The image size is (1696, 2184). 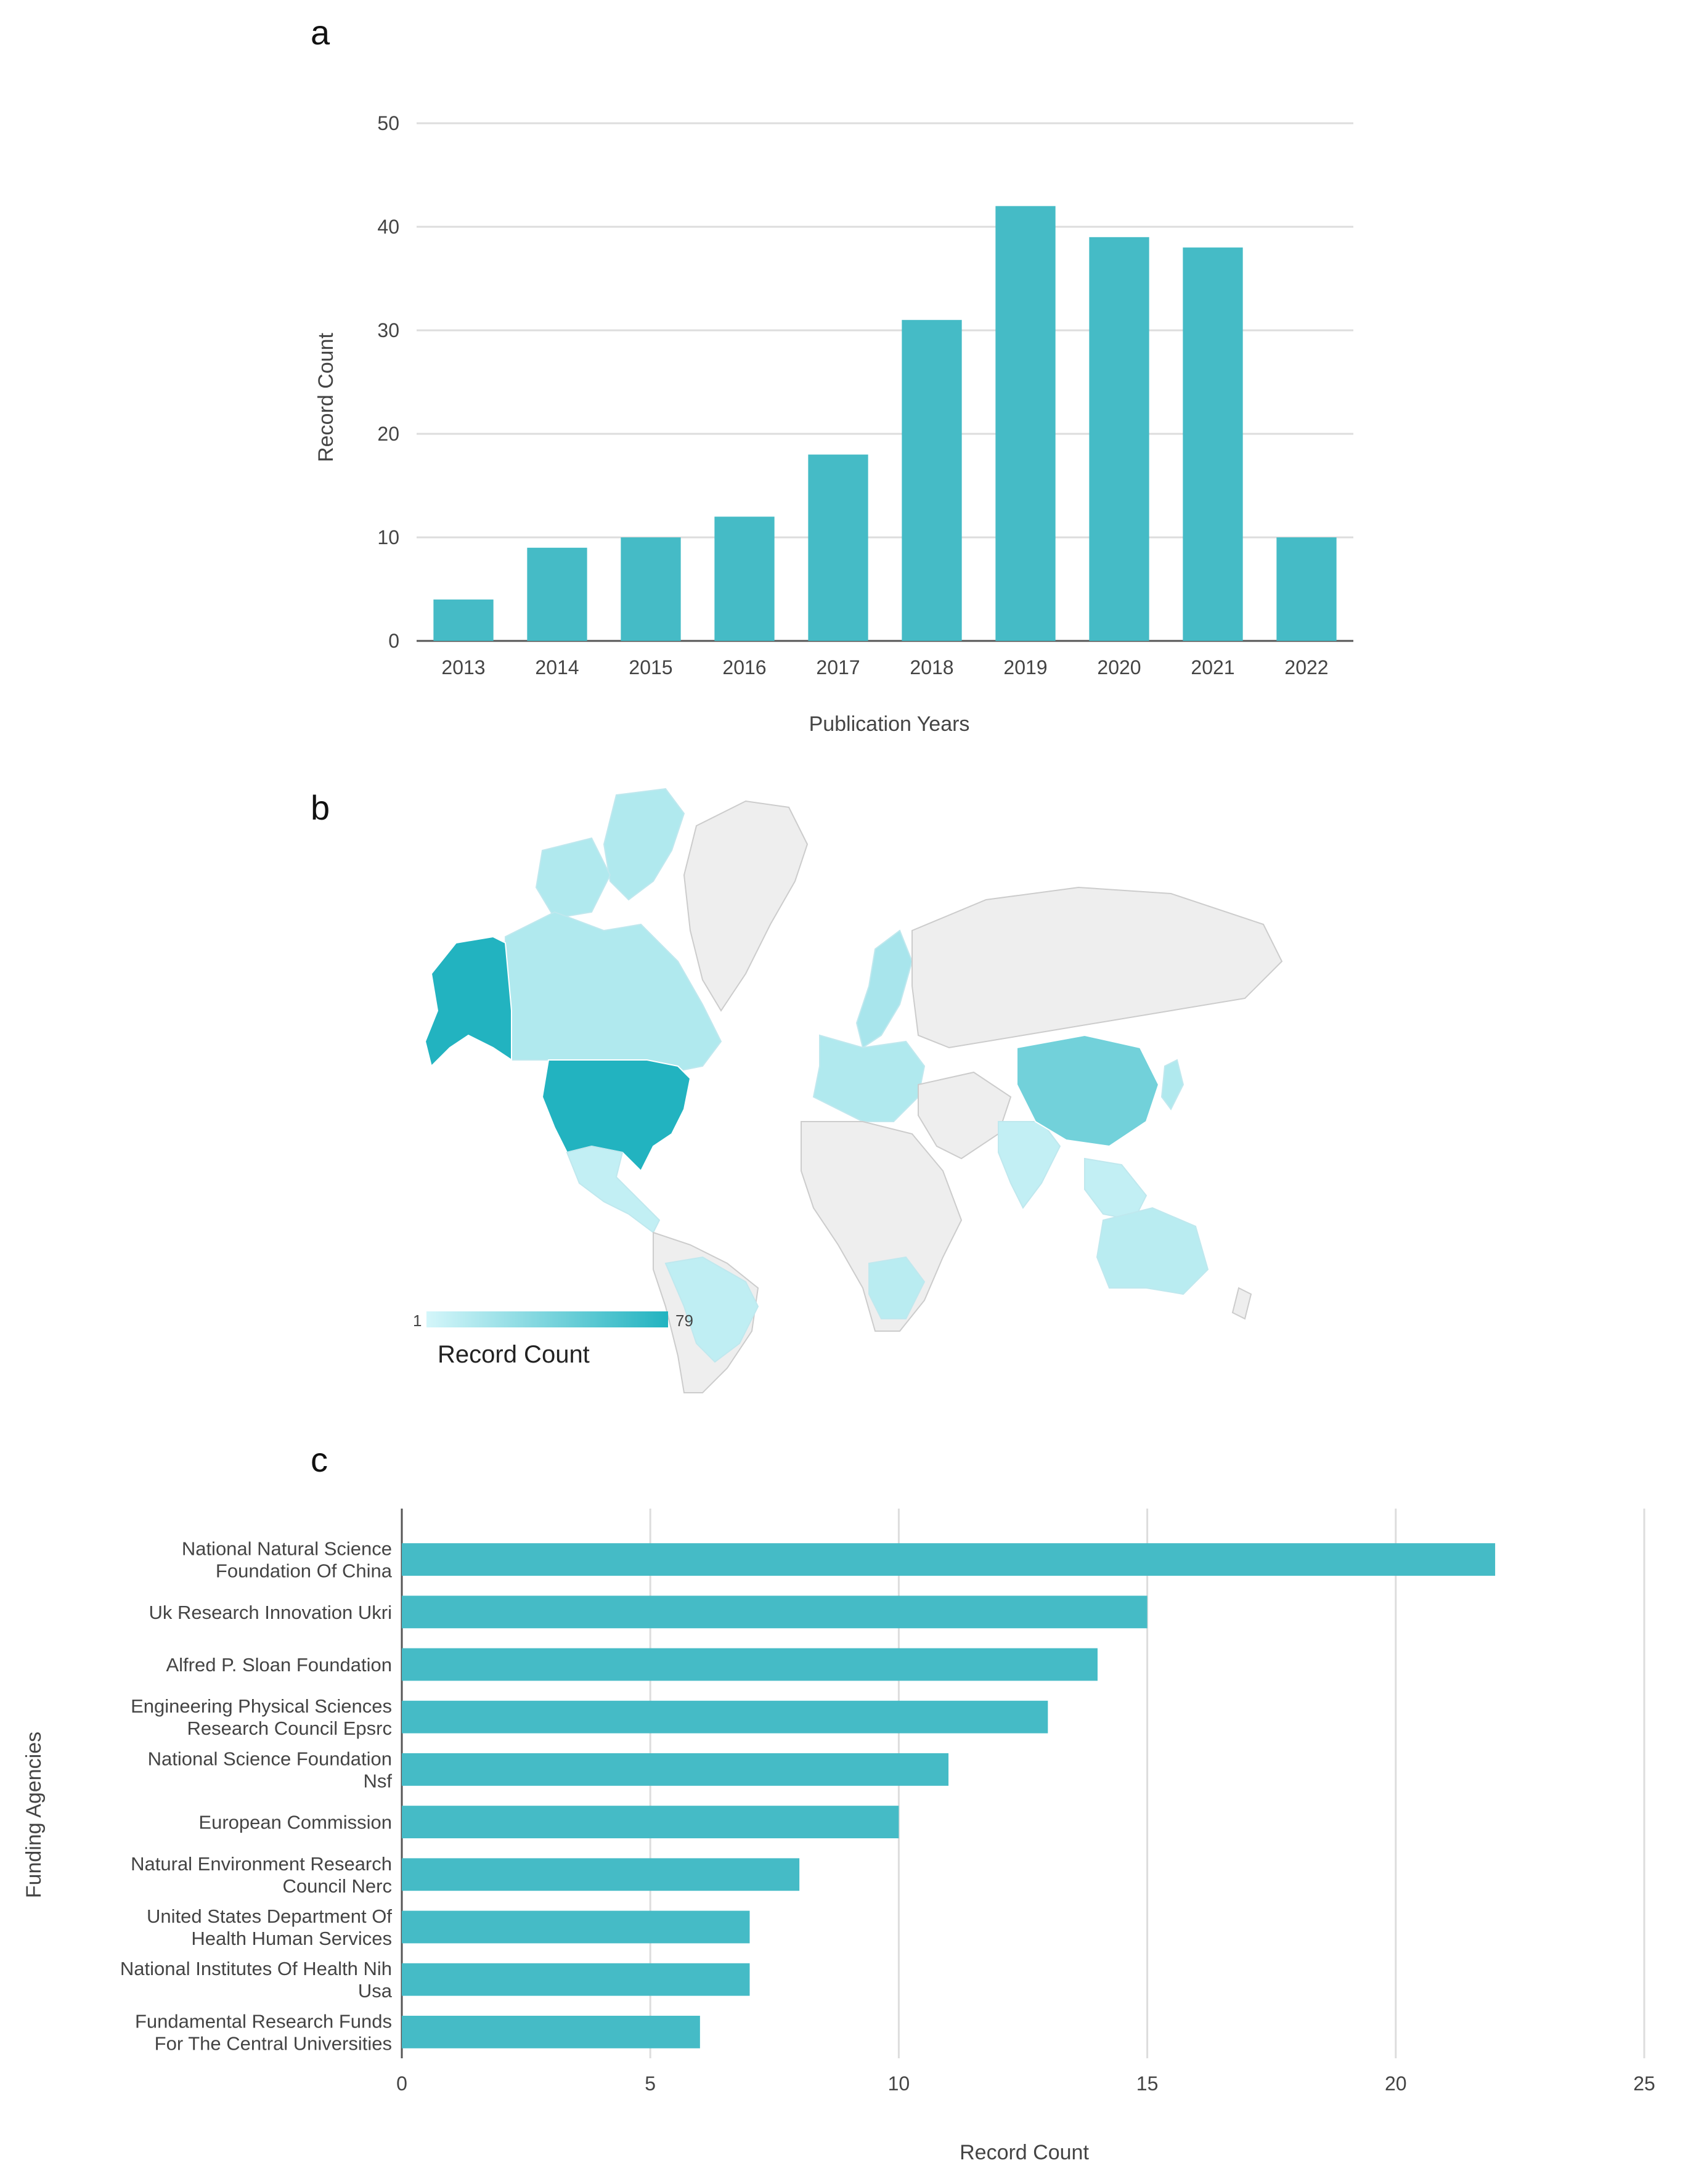 What do you see at coordinates (378, 1781) in the screenshot?
I see `category-label: Nsf` at bounding box center [378, 1781].